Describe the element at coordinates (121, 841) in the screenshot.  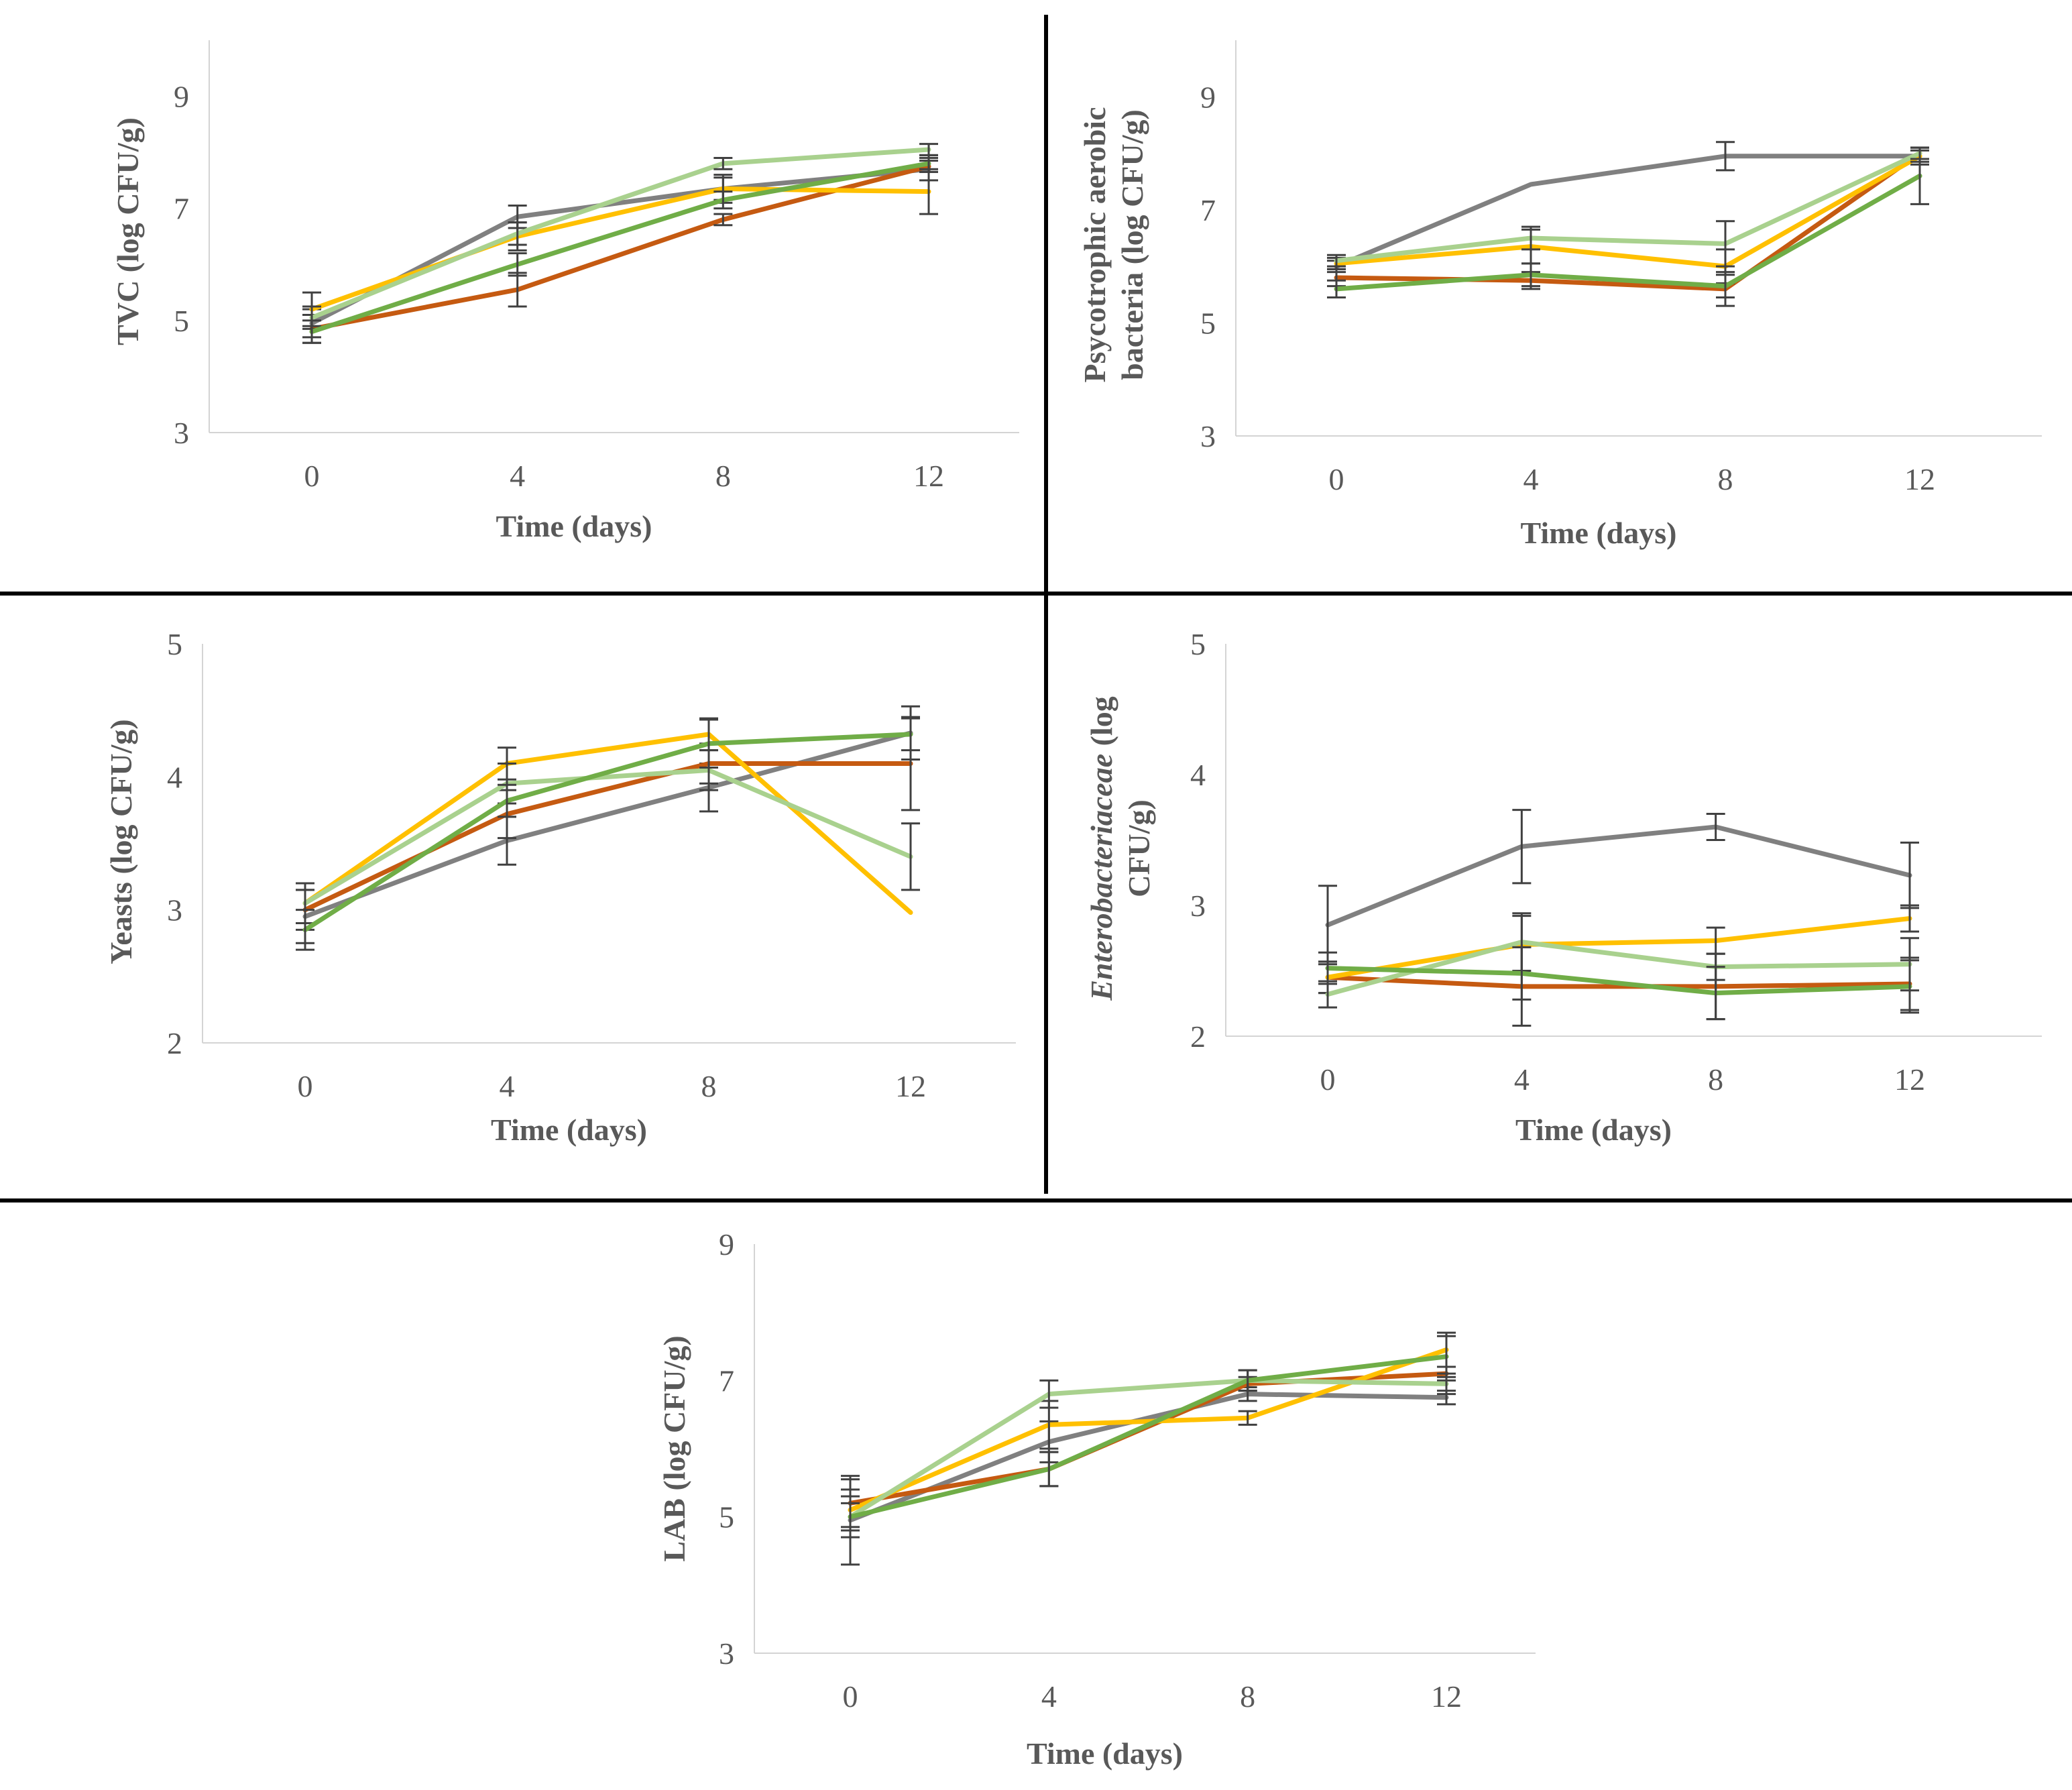
I see `y-axis-title: Yeasts (log CFU/g)` at that location.